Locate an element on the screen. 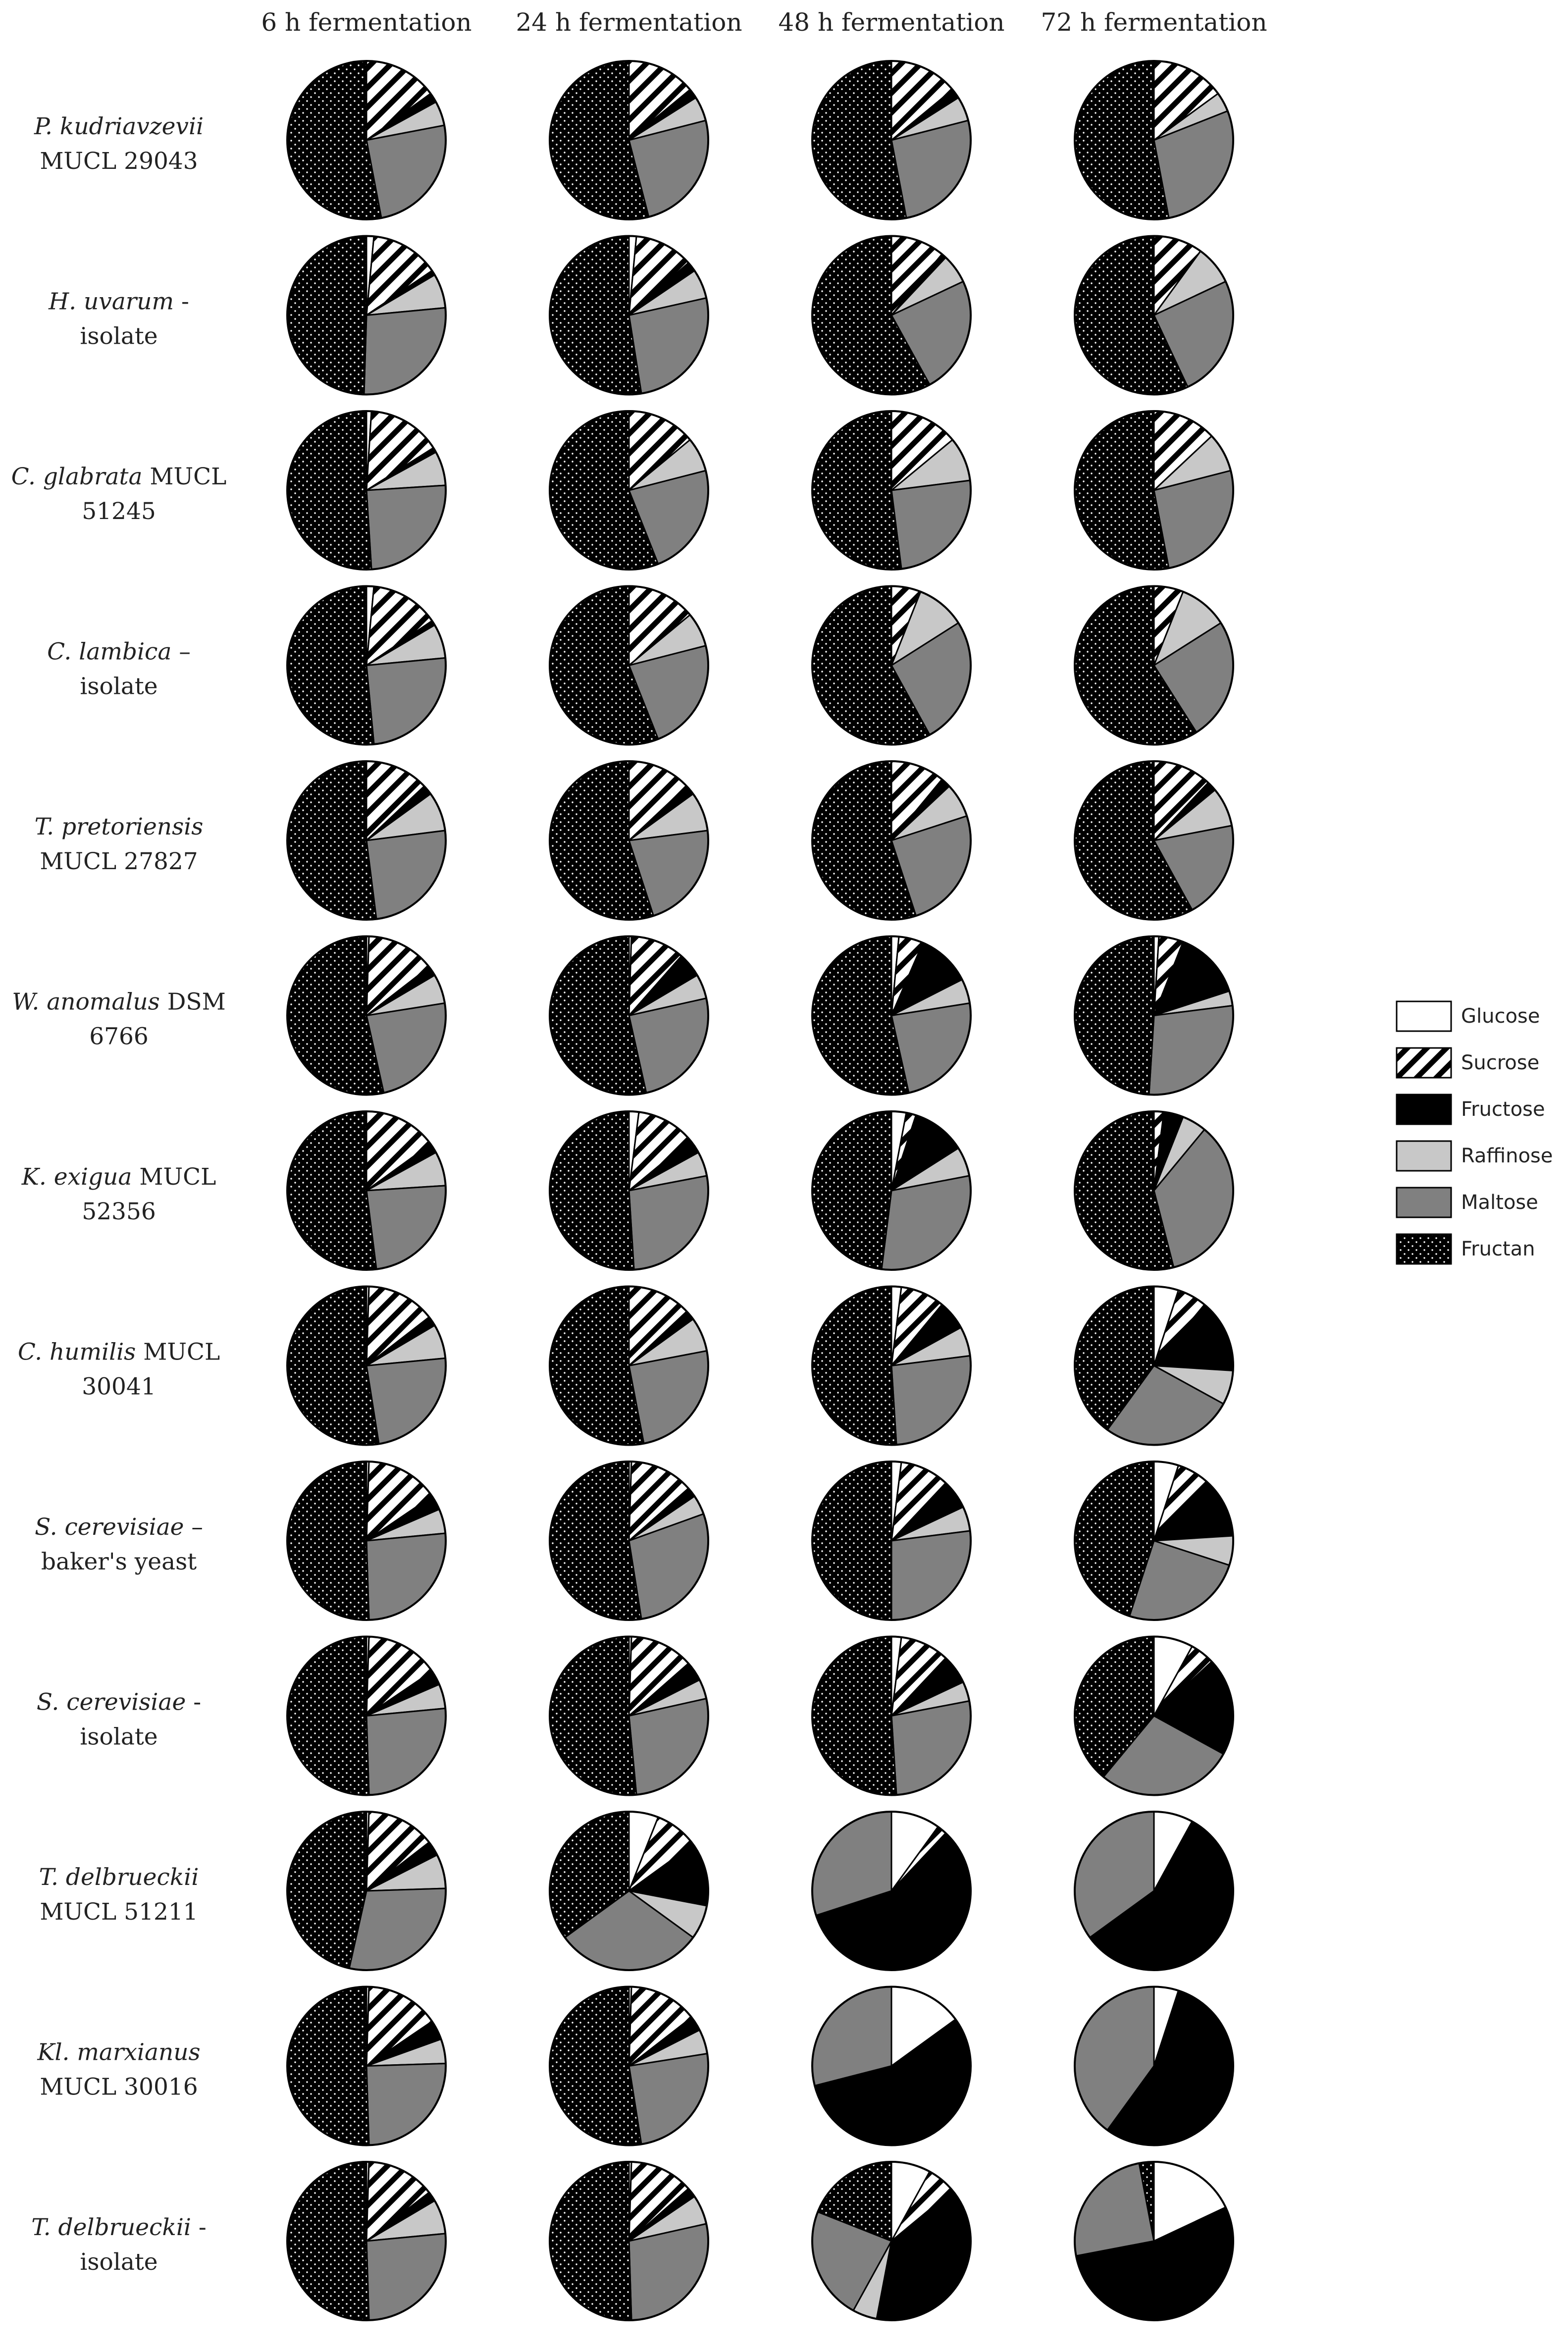  pie-7-72-h-fermentation is located at coordinates (1154, 1191).